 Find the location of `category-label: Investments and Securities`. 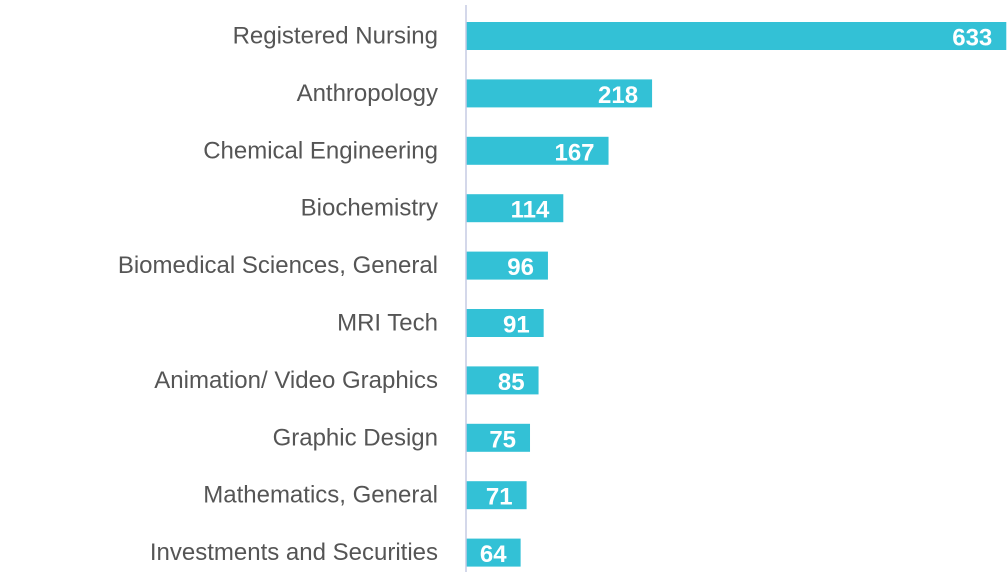

category-label: Investments and Securities is located at coordinates (294, 552).